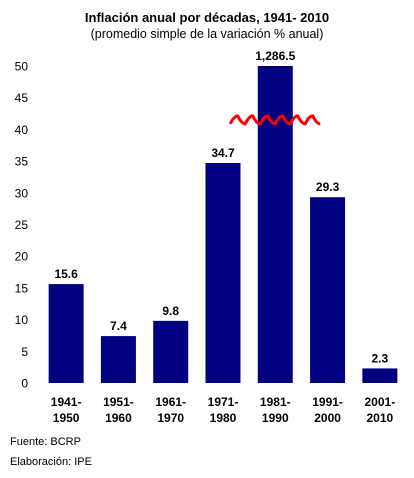 This screenshot has width=414, height=478. Describe the element at coordinates (24, 384) in the screenshot. I see `y-tick-label: 0` at that location.